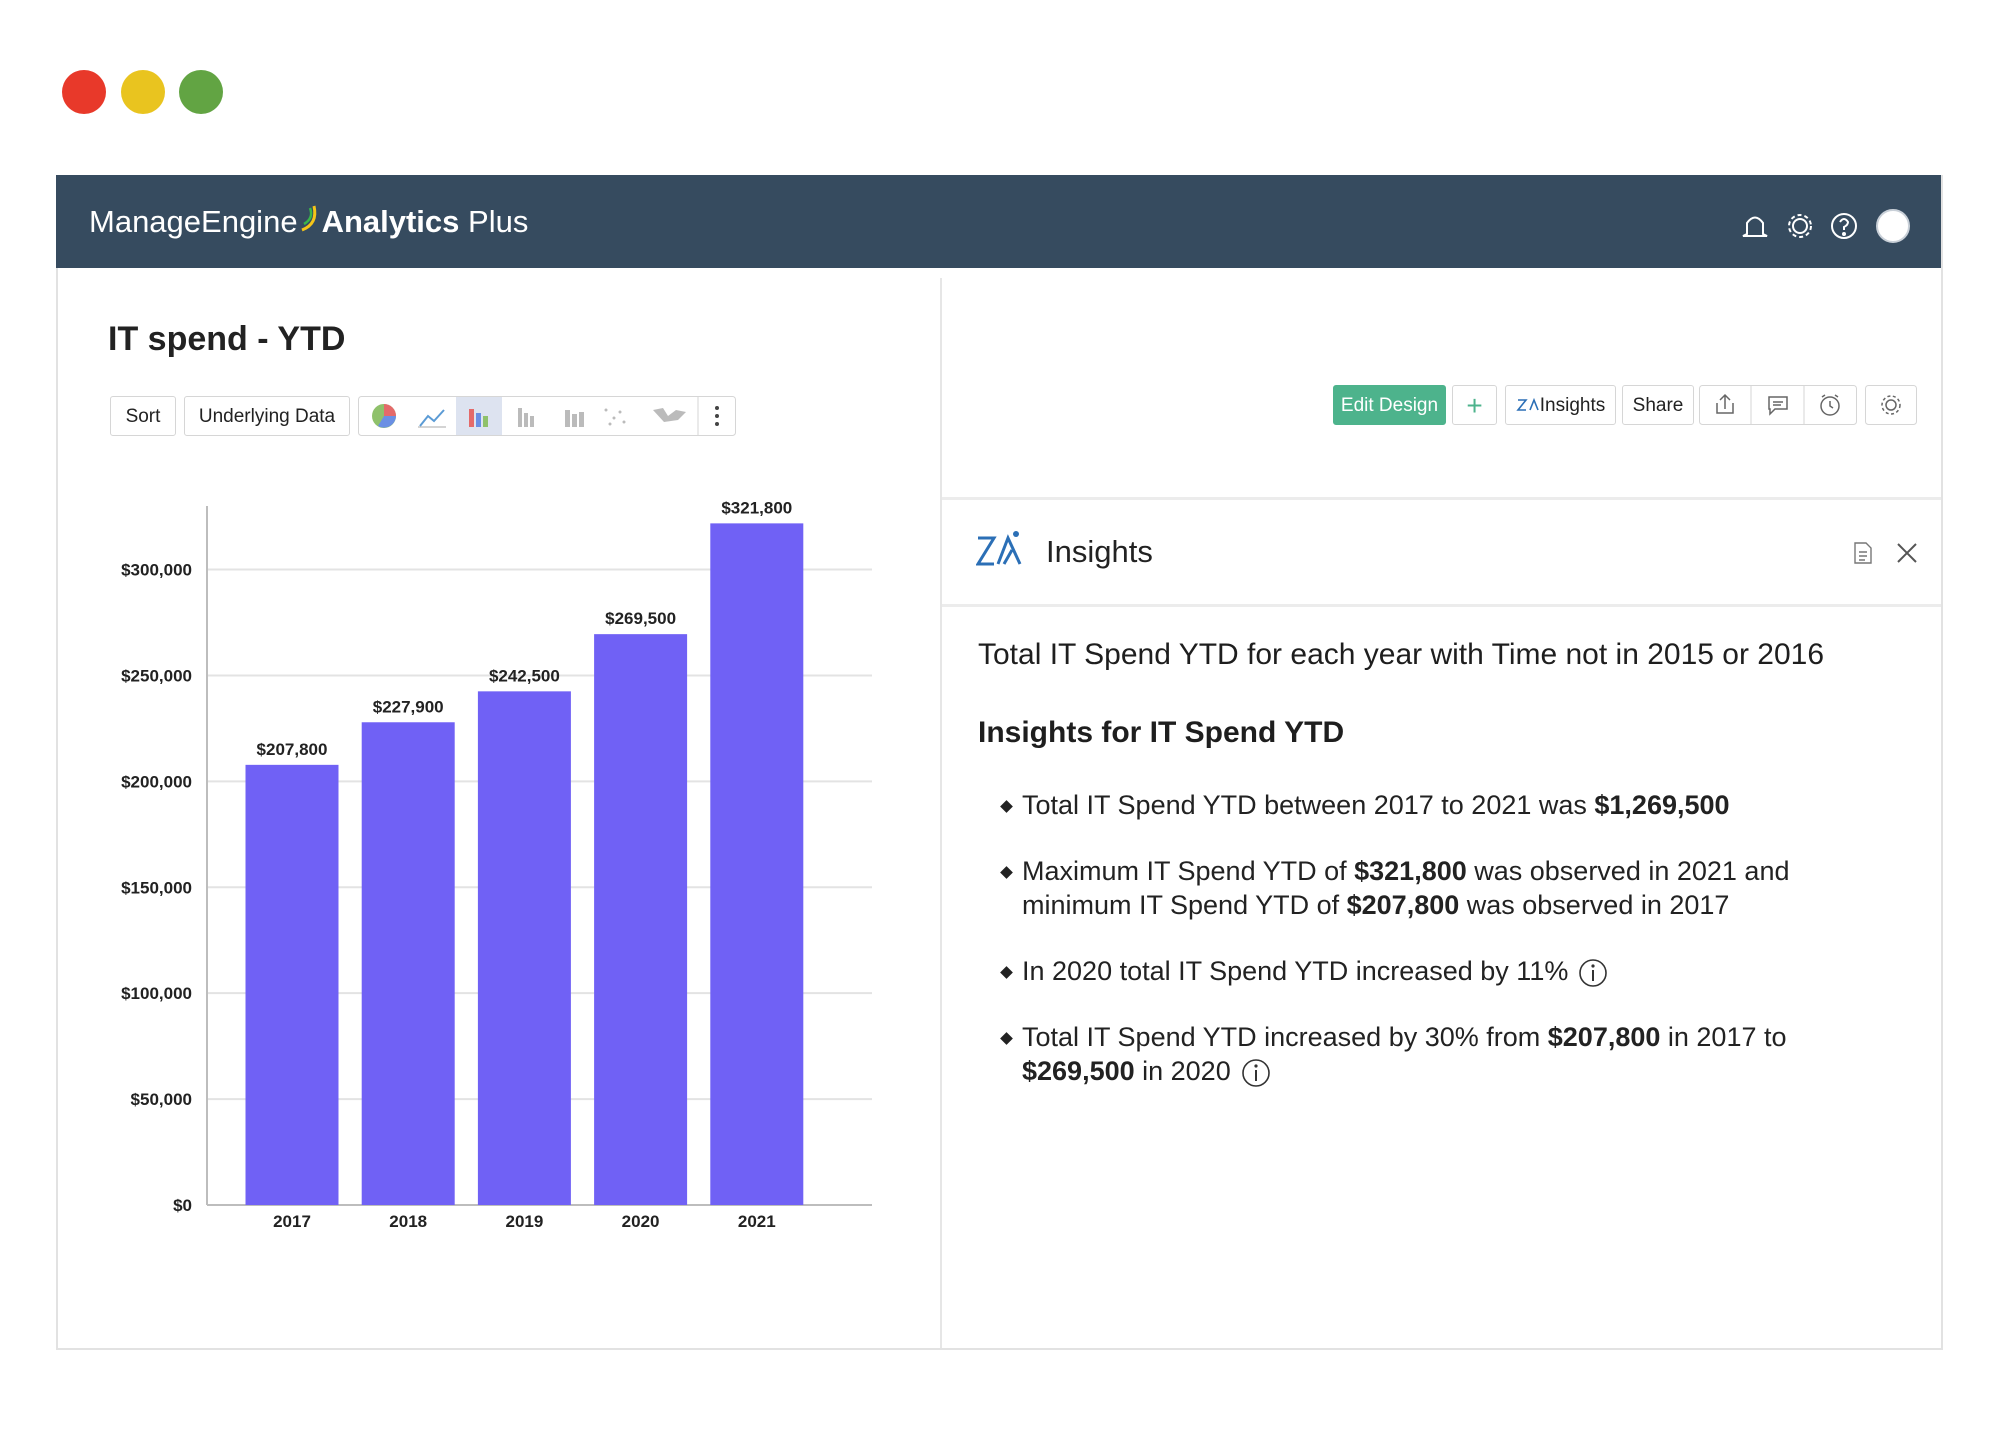 Image resolution: width=2000 pixels, height=1429 pixels. What do you see at coordinates (1863, 553) in the screenshot?
I see `report-icon` at bounding box center [1863, 553].